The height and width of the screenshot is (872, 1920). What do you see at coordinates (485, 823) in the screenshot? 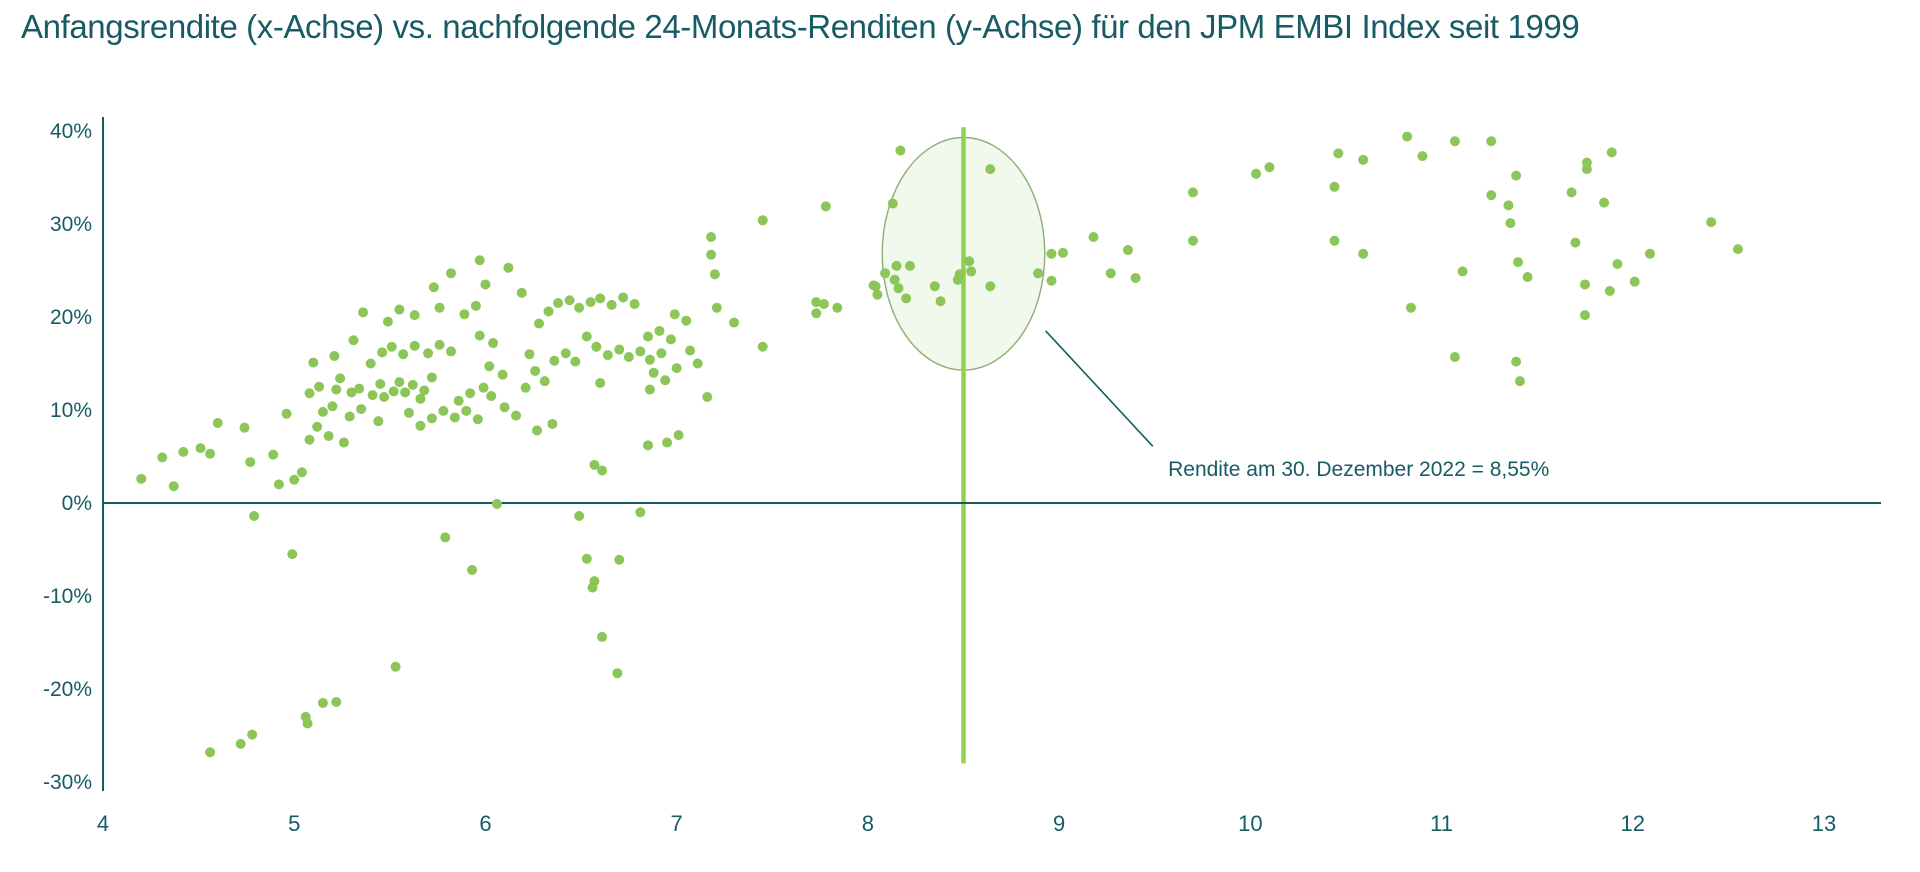
I see `x-tick-label: 6` at bounding box center [485, 823].